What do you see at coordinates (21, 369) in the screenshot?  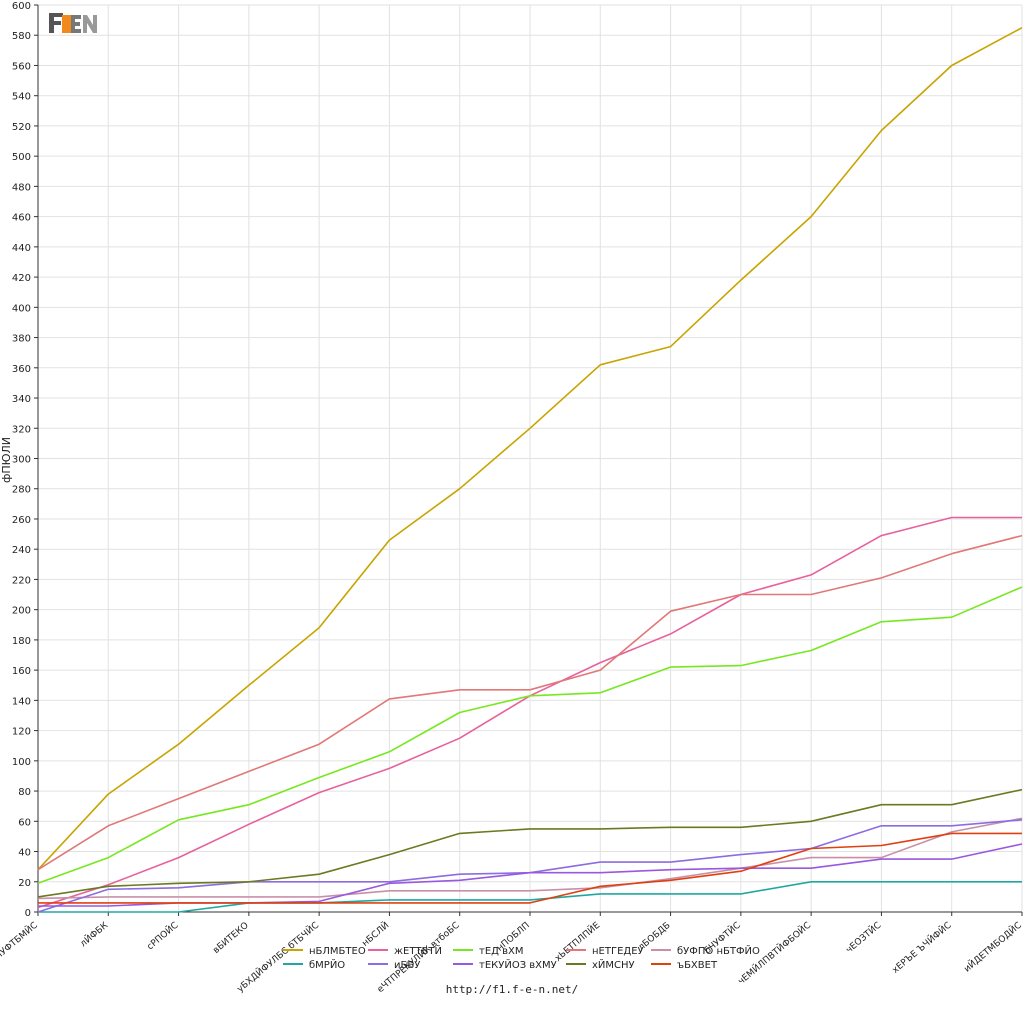 I see `y-tick-label: 360` at bounding box center [21, 369].